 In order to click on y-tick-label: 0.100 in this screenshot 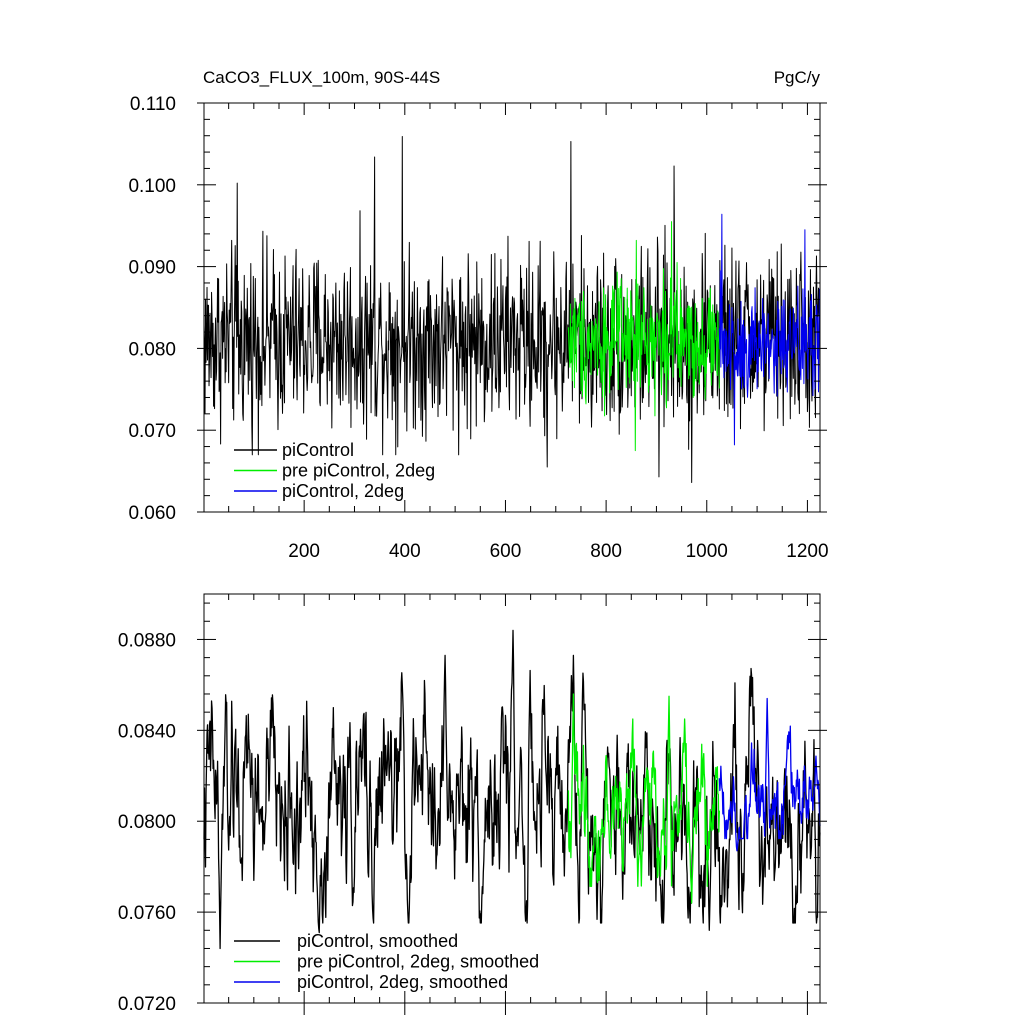, I will do `click(152, 186)`.